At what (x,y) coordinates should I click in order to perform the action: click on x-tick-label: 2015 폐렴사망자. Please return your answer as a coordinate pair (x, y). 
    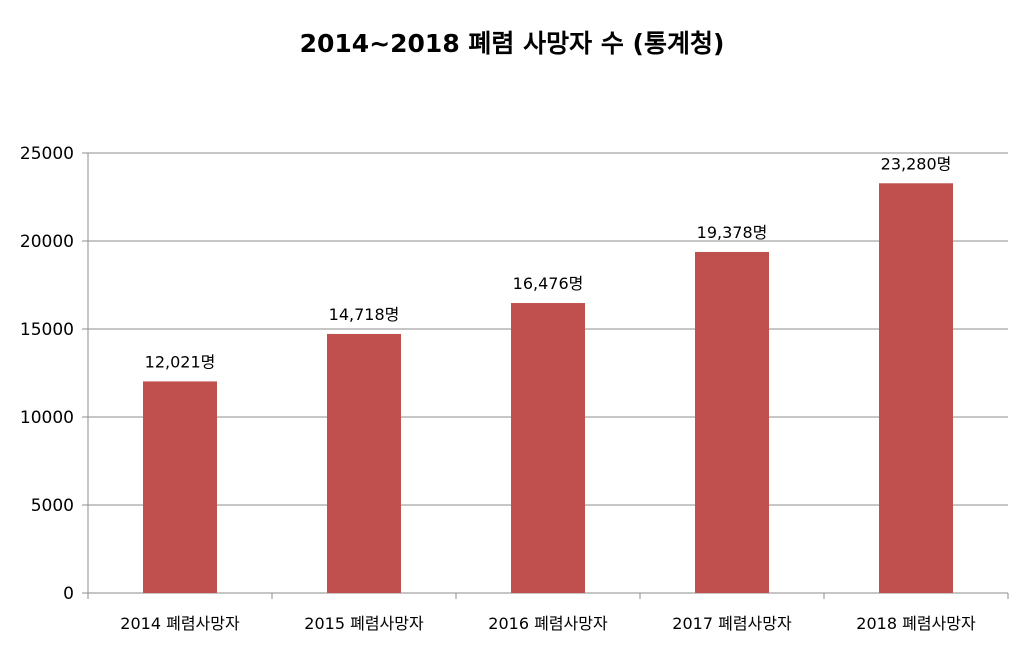
    Looking at the image, I should click on (364, 623).